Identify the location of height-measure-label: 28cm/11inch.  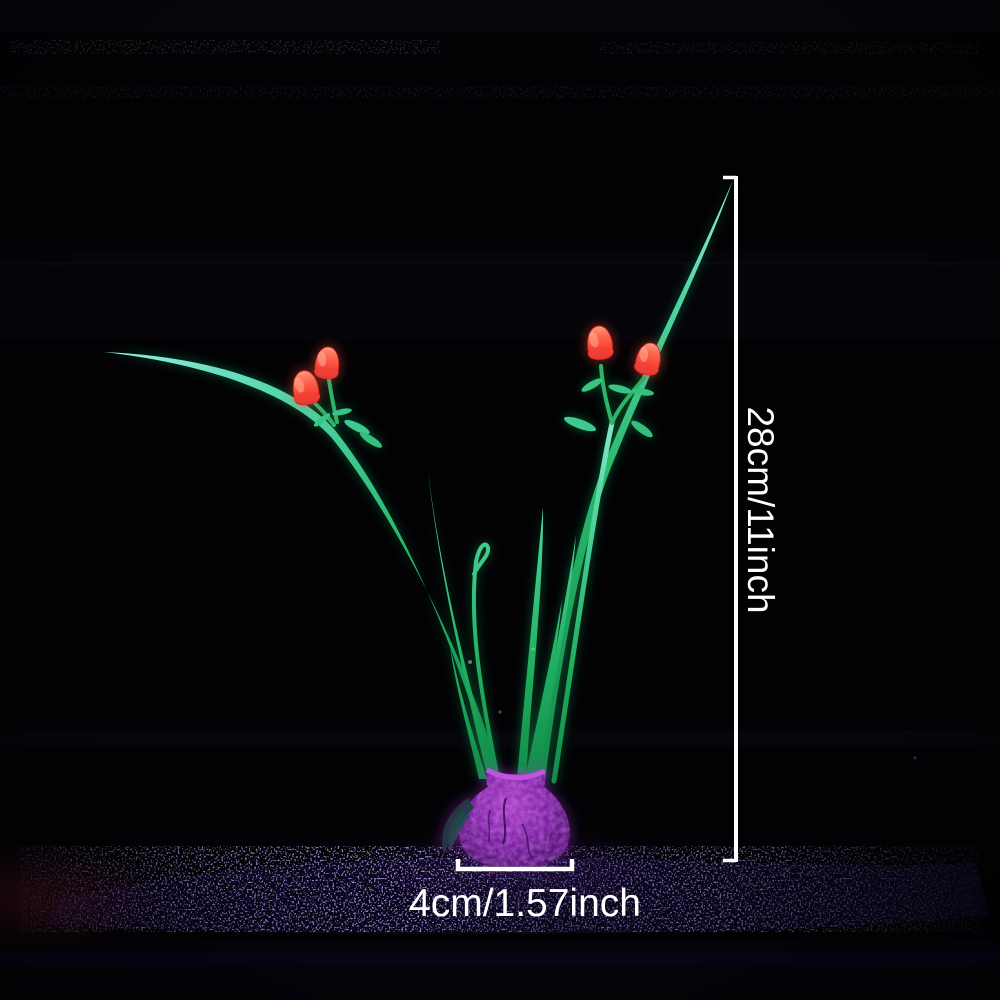
(760, 509).